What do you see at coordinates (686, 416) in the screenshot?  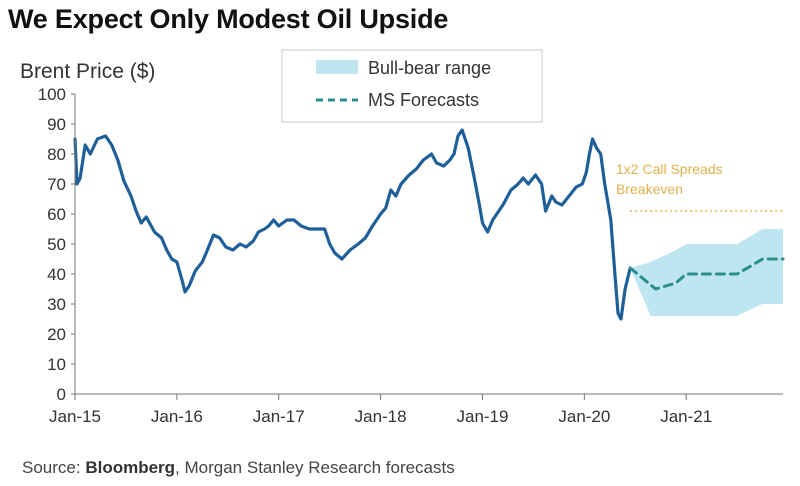 I see `x-tick-label: Jan-21` at bounding box center [686, 416].